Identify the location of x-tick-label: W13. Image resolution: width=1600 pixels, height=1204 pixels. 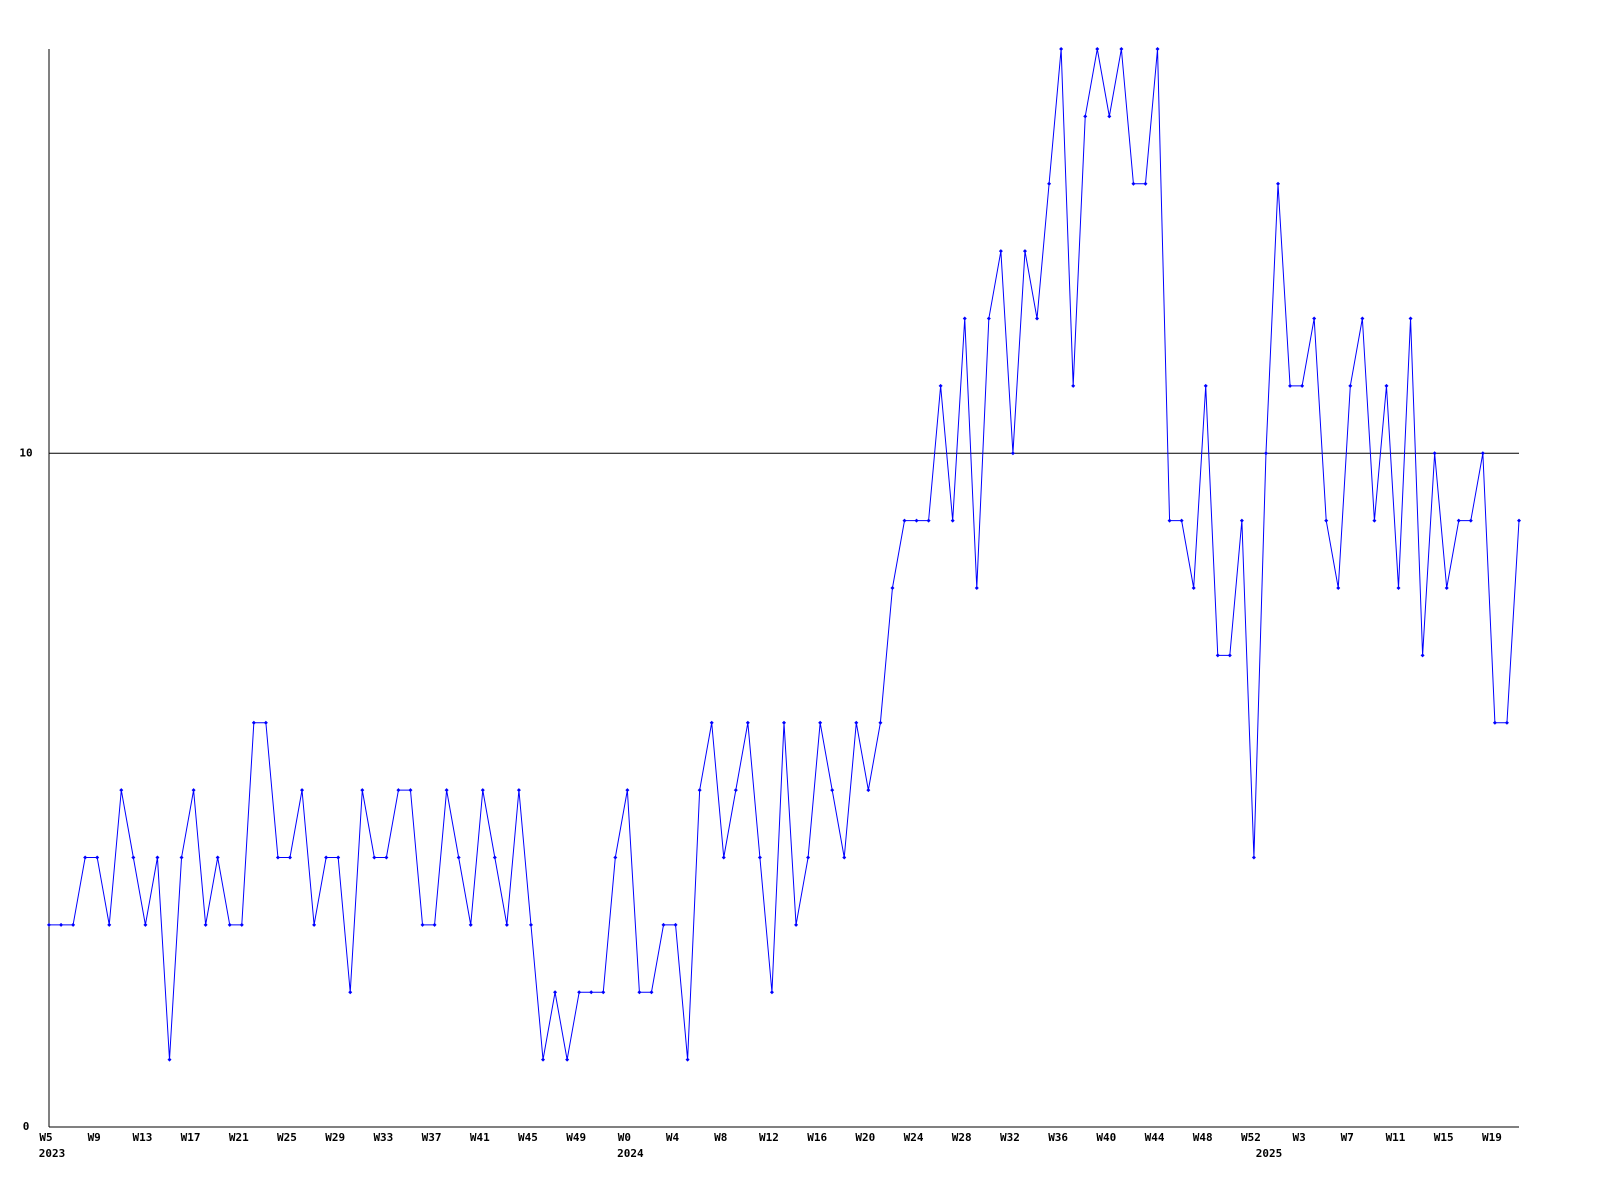
(142, 1137).